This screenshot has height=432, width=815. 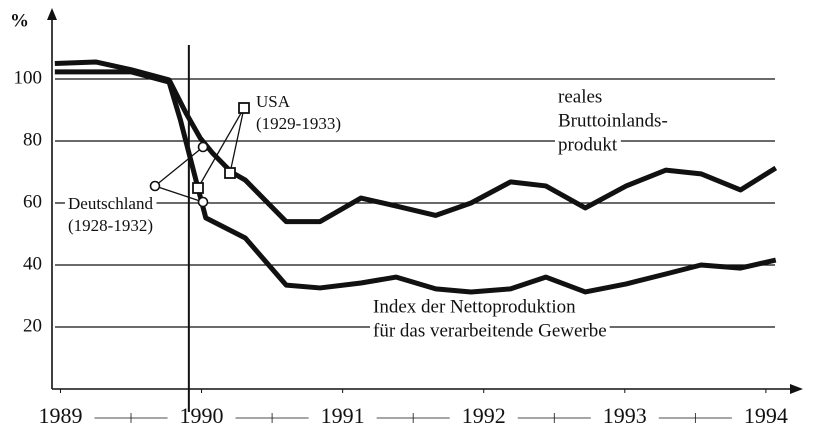 I want to click on y-tick-label: 60, so click(x=32, y=201).